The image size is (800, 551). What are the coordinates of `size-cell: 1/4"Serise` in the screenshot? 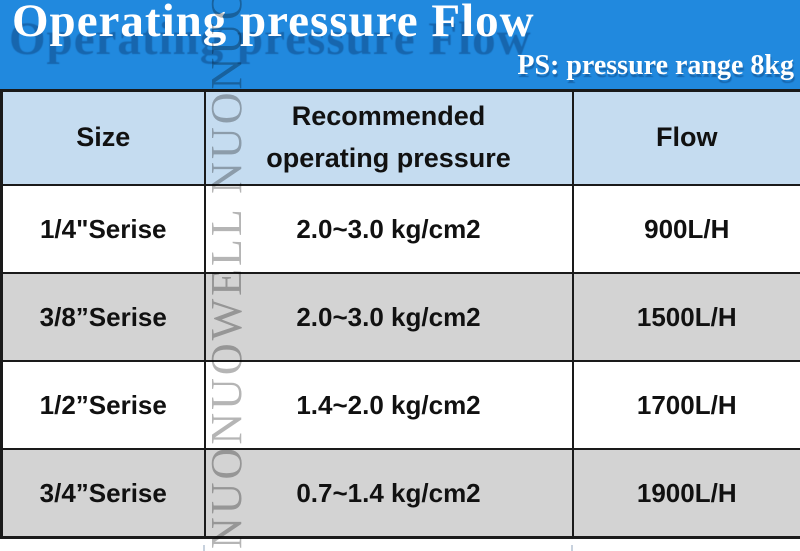 It's located at (103, 229).